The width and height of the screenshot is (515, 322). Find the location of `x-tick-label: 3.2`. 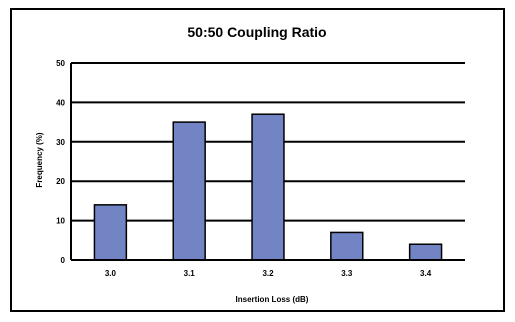

x-tick-label: 3.2 is located at coordinates (268, 273).